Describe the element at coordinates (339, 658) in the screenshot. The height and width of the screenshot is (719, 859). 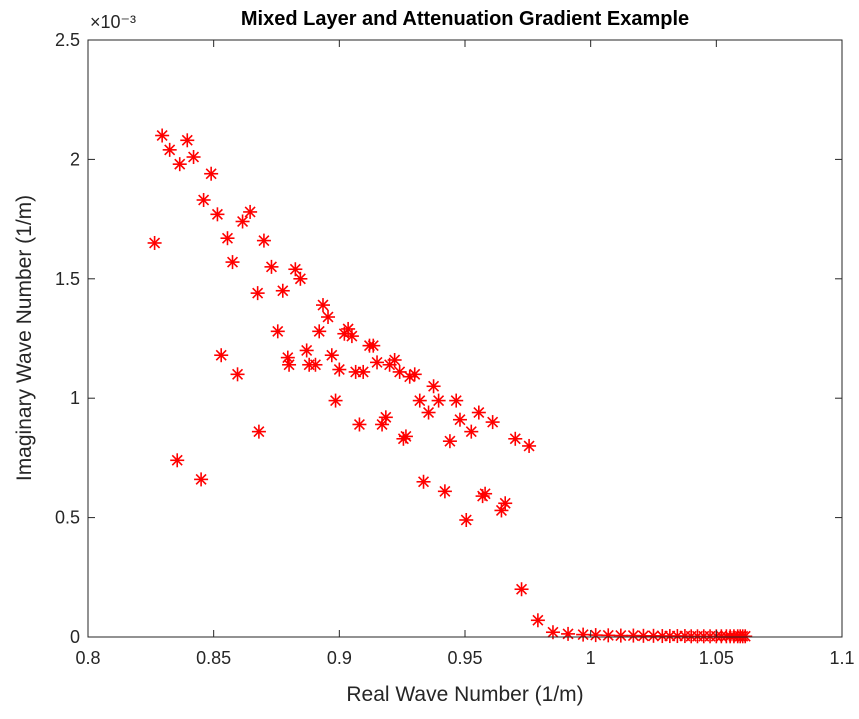
I see `x-tick-label: 0.9` at that location.